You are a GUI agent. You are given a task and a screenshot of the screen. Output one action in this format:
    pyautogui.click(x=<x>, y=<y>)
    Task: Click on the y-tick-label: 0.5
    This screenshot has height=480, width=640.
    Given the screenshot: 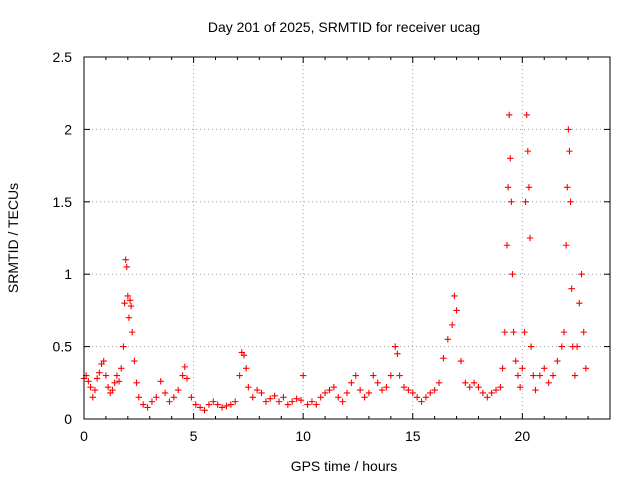 What is the action you would take?
    pyautogui.click(x=63, y=347)
    